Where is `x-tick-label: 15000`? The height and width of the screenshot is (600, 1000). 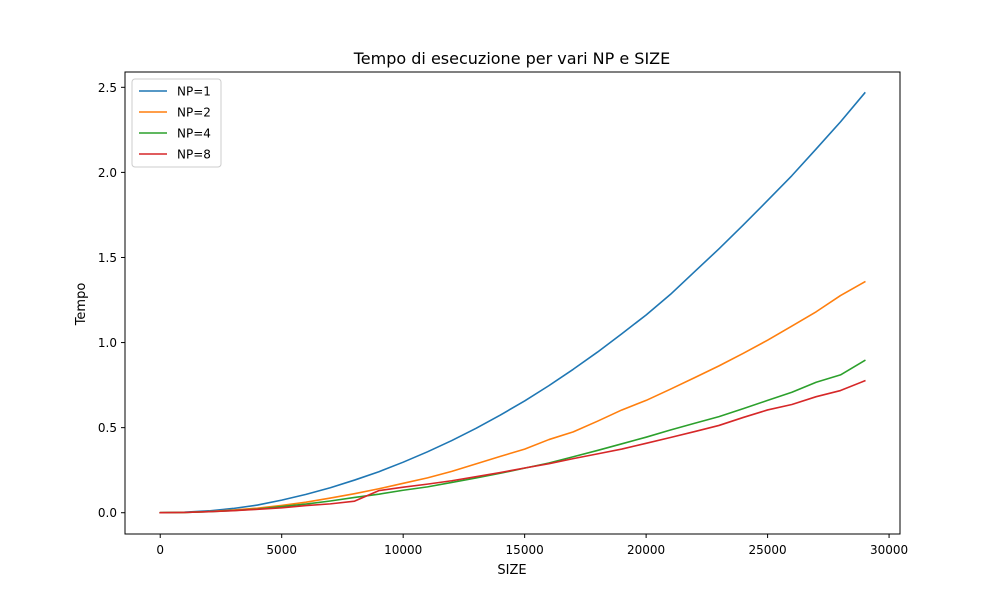 x-tick-label: 15000 is located at coordinates (525, 550).